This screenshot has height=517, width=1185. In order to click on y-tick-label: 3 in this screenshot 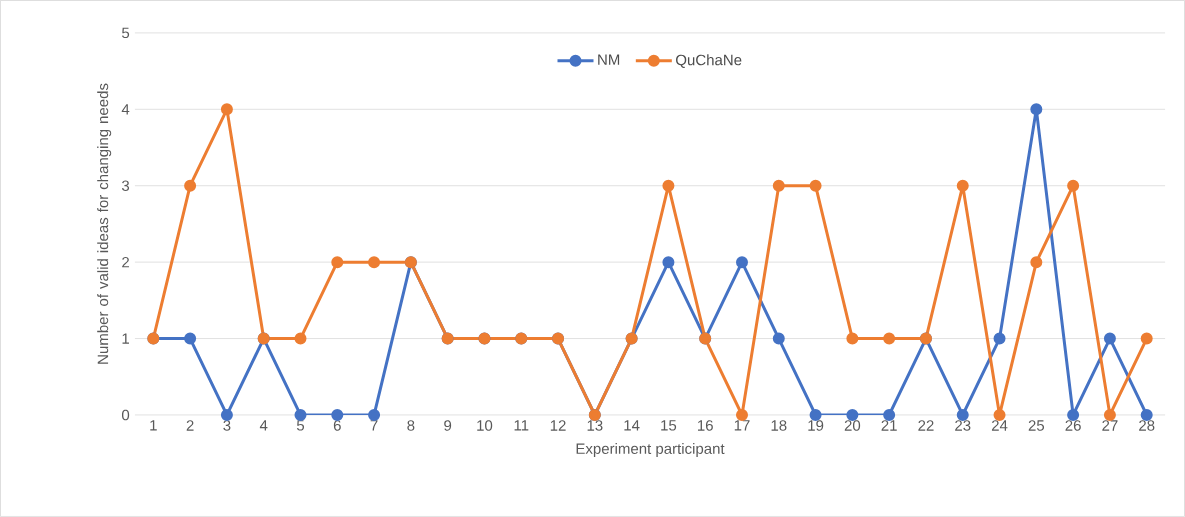, I will do `click(125, 186)`.